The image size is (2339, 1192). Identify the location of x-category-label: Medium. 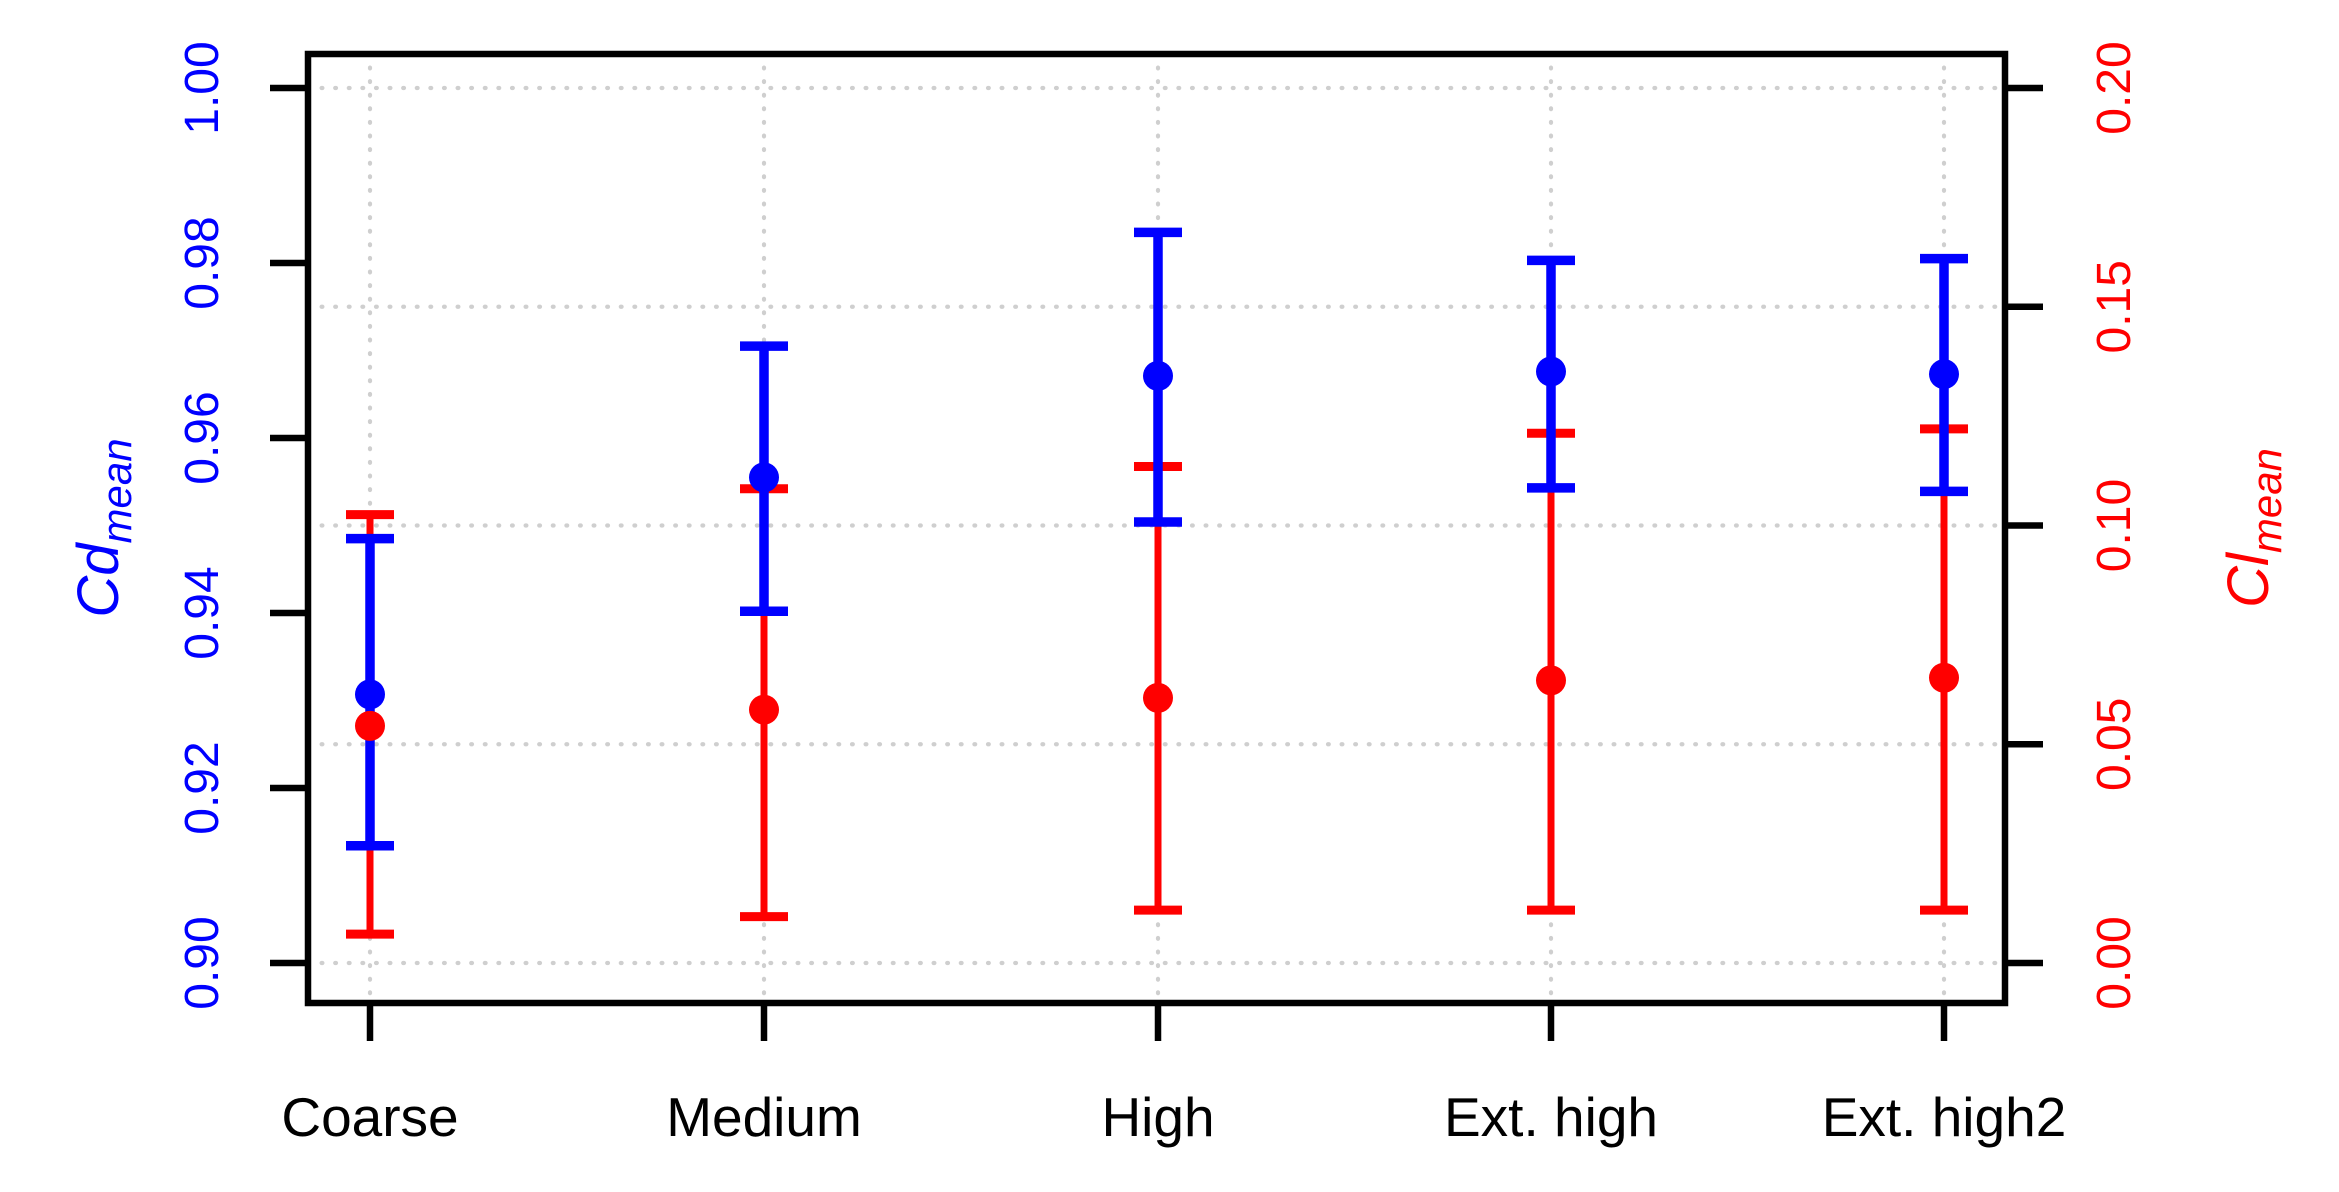
(764, 1117).